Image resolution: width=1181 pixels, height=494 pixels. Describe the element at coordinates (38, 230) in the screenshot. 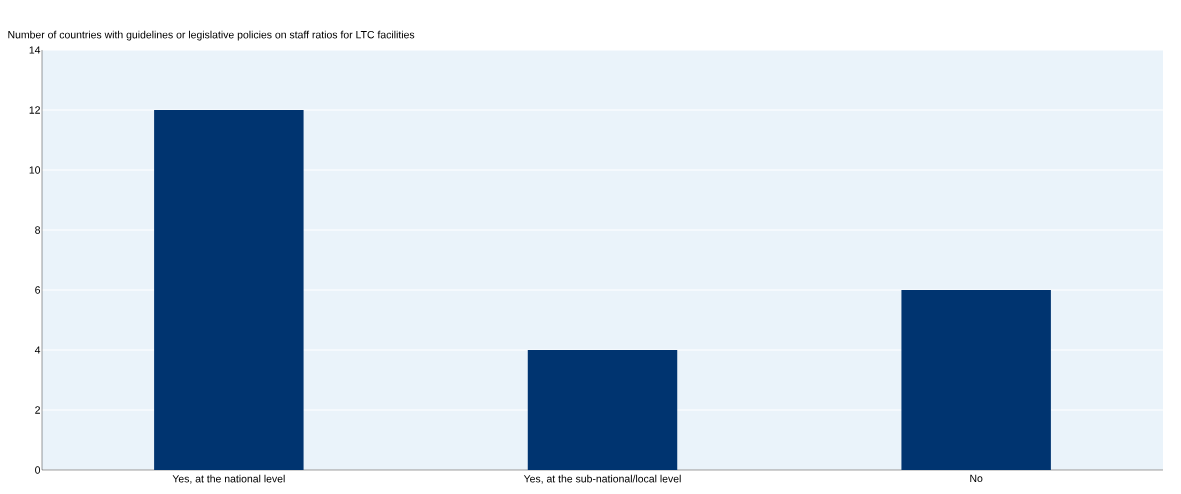

I see `y-tick-label: 8` at that location.